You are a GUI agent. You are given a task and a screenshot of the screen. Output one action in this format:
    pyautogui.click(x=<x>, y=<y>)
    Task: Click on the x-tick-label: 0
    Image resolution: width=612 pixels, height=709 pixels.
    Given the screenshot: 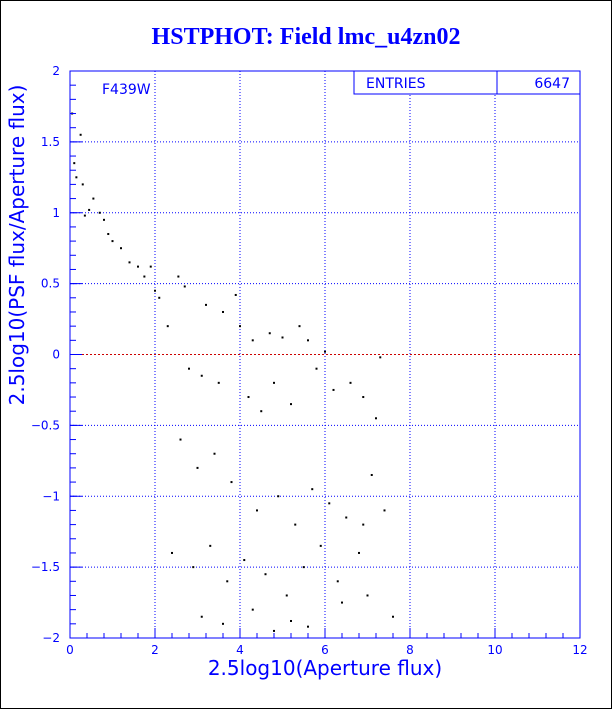 What is the action you would take?
    pyautogui.click(x=70, y=650)
    